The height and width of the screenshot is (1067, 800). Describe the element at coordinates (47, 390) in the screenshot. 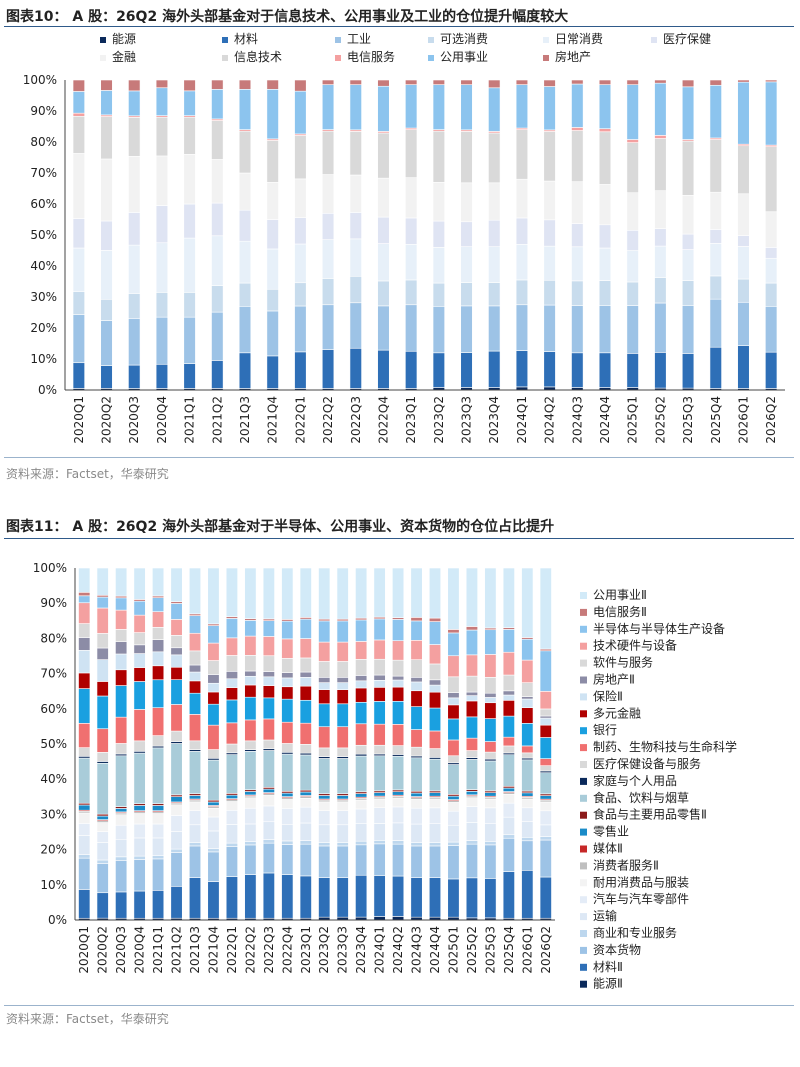

I see `y-tick-label: 0%` at that location.